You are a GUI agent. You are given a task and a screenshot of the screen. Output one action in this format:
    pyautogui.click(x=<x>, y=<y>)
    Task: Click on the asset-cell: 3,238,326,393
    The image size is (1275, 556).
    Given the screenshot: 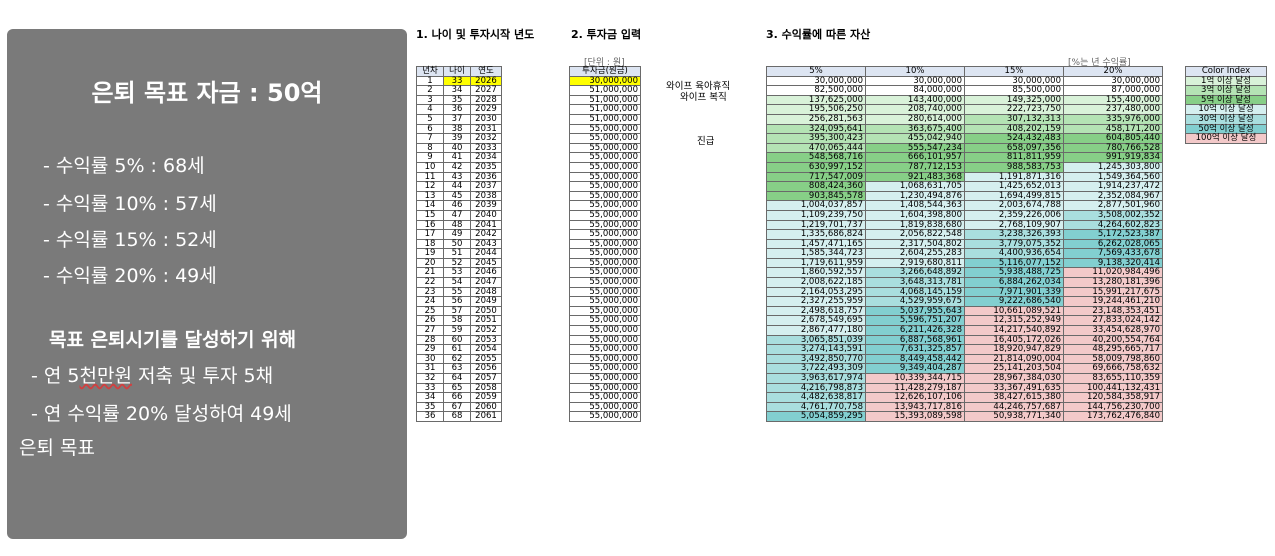 What is the action you would take?
    pyautogui.click(x=1014, y=234)
    